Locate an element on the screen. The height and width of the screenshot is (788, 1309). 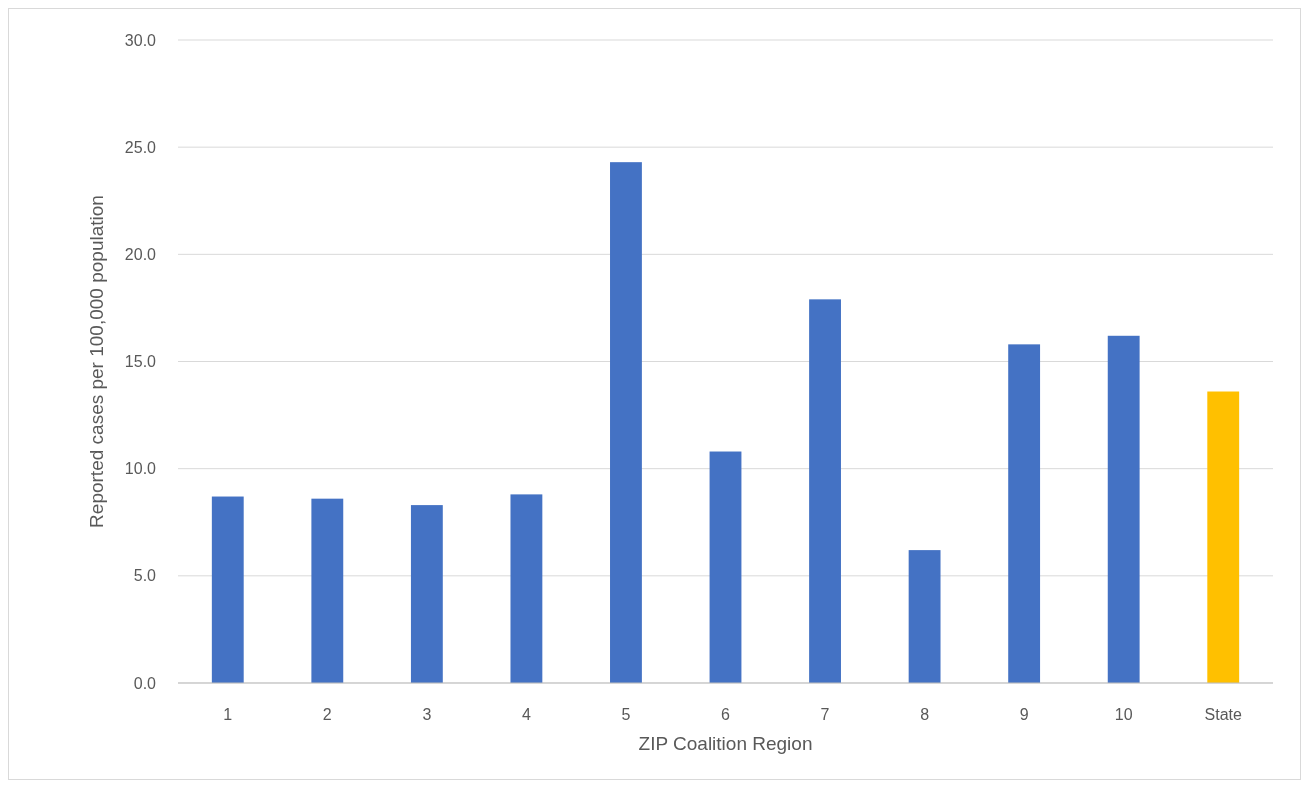
x-tick-label: 7 is located at coordinates (825, 714).